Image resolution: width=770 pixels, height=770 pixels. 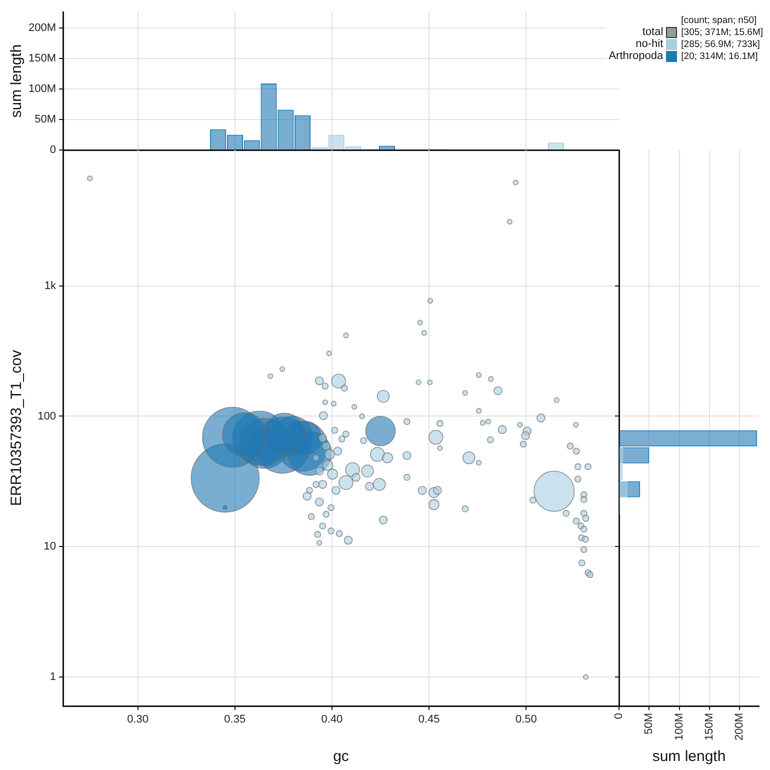 I want to click on y-tick-label: 150M, so click(x=42, y=58).